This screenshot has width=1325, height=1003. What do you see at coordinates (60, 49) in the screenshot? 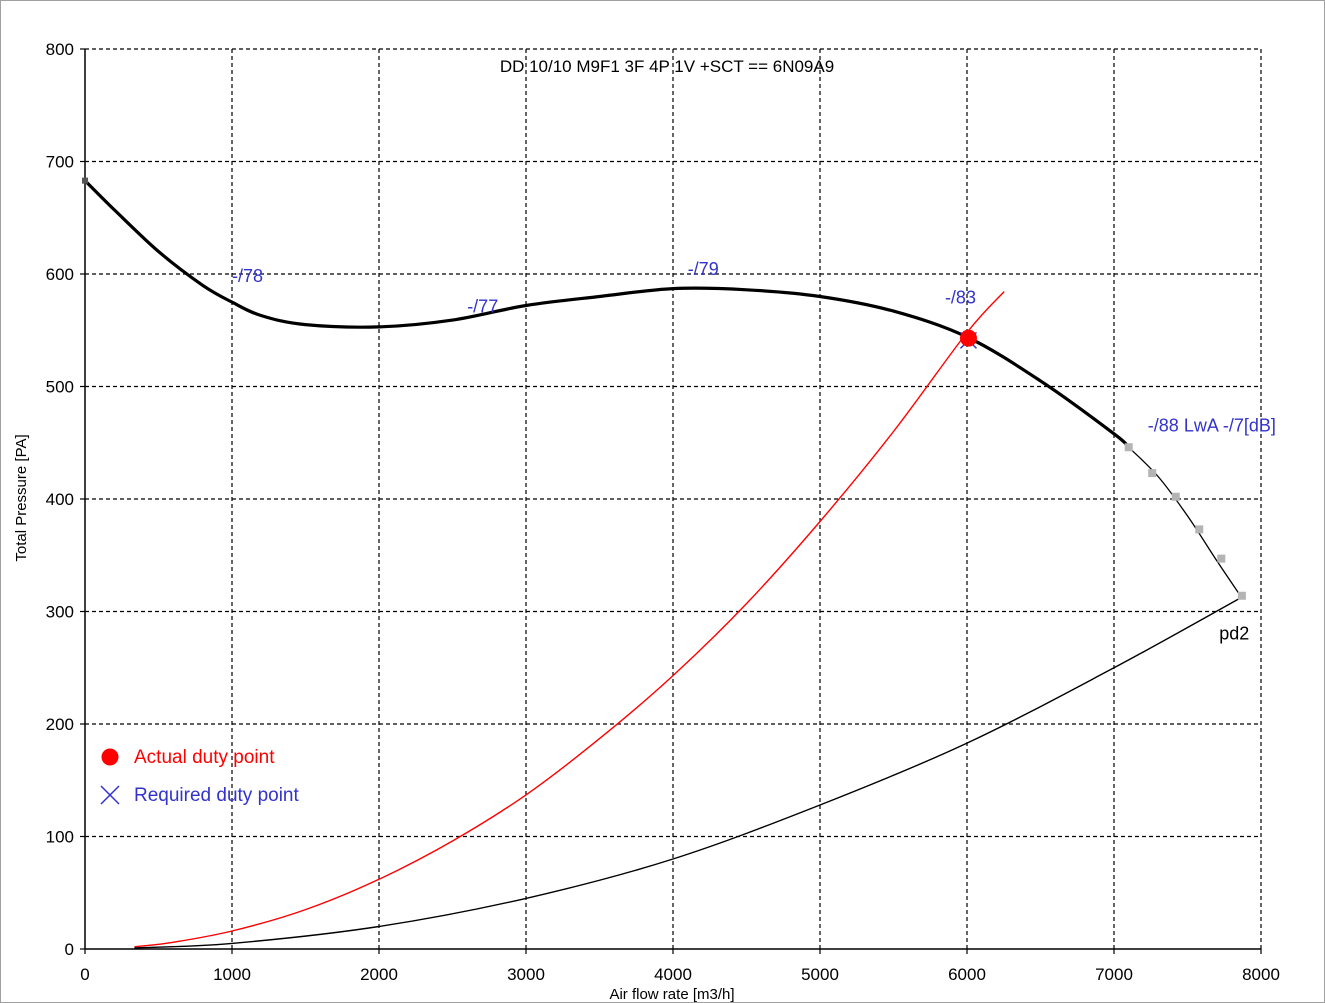
I see `y-tick-label: 800` at bounding box center [60, 49].